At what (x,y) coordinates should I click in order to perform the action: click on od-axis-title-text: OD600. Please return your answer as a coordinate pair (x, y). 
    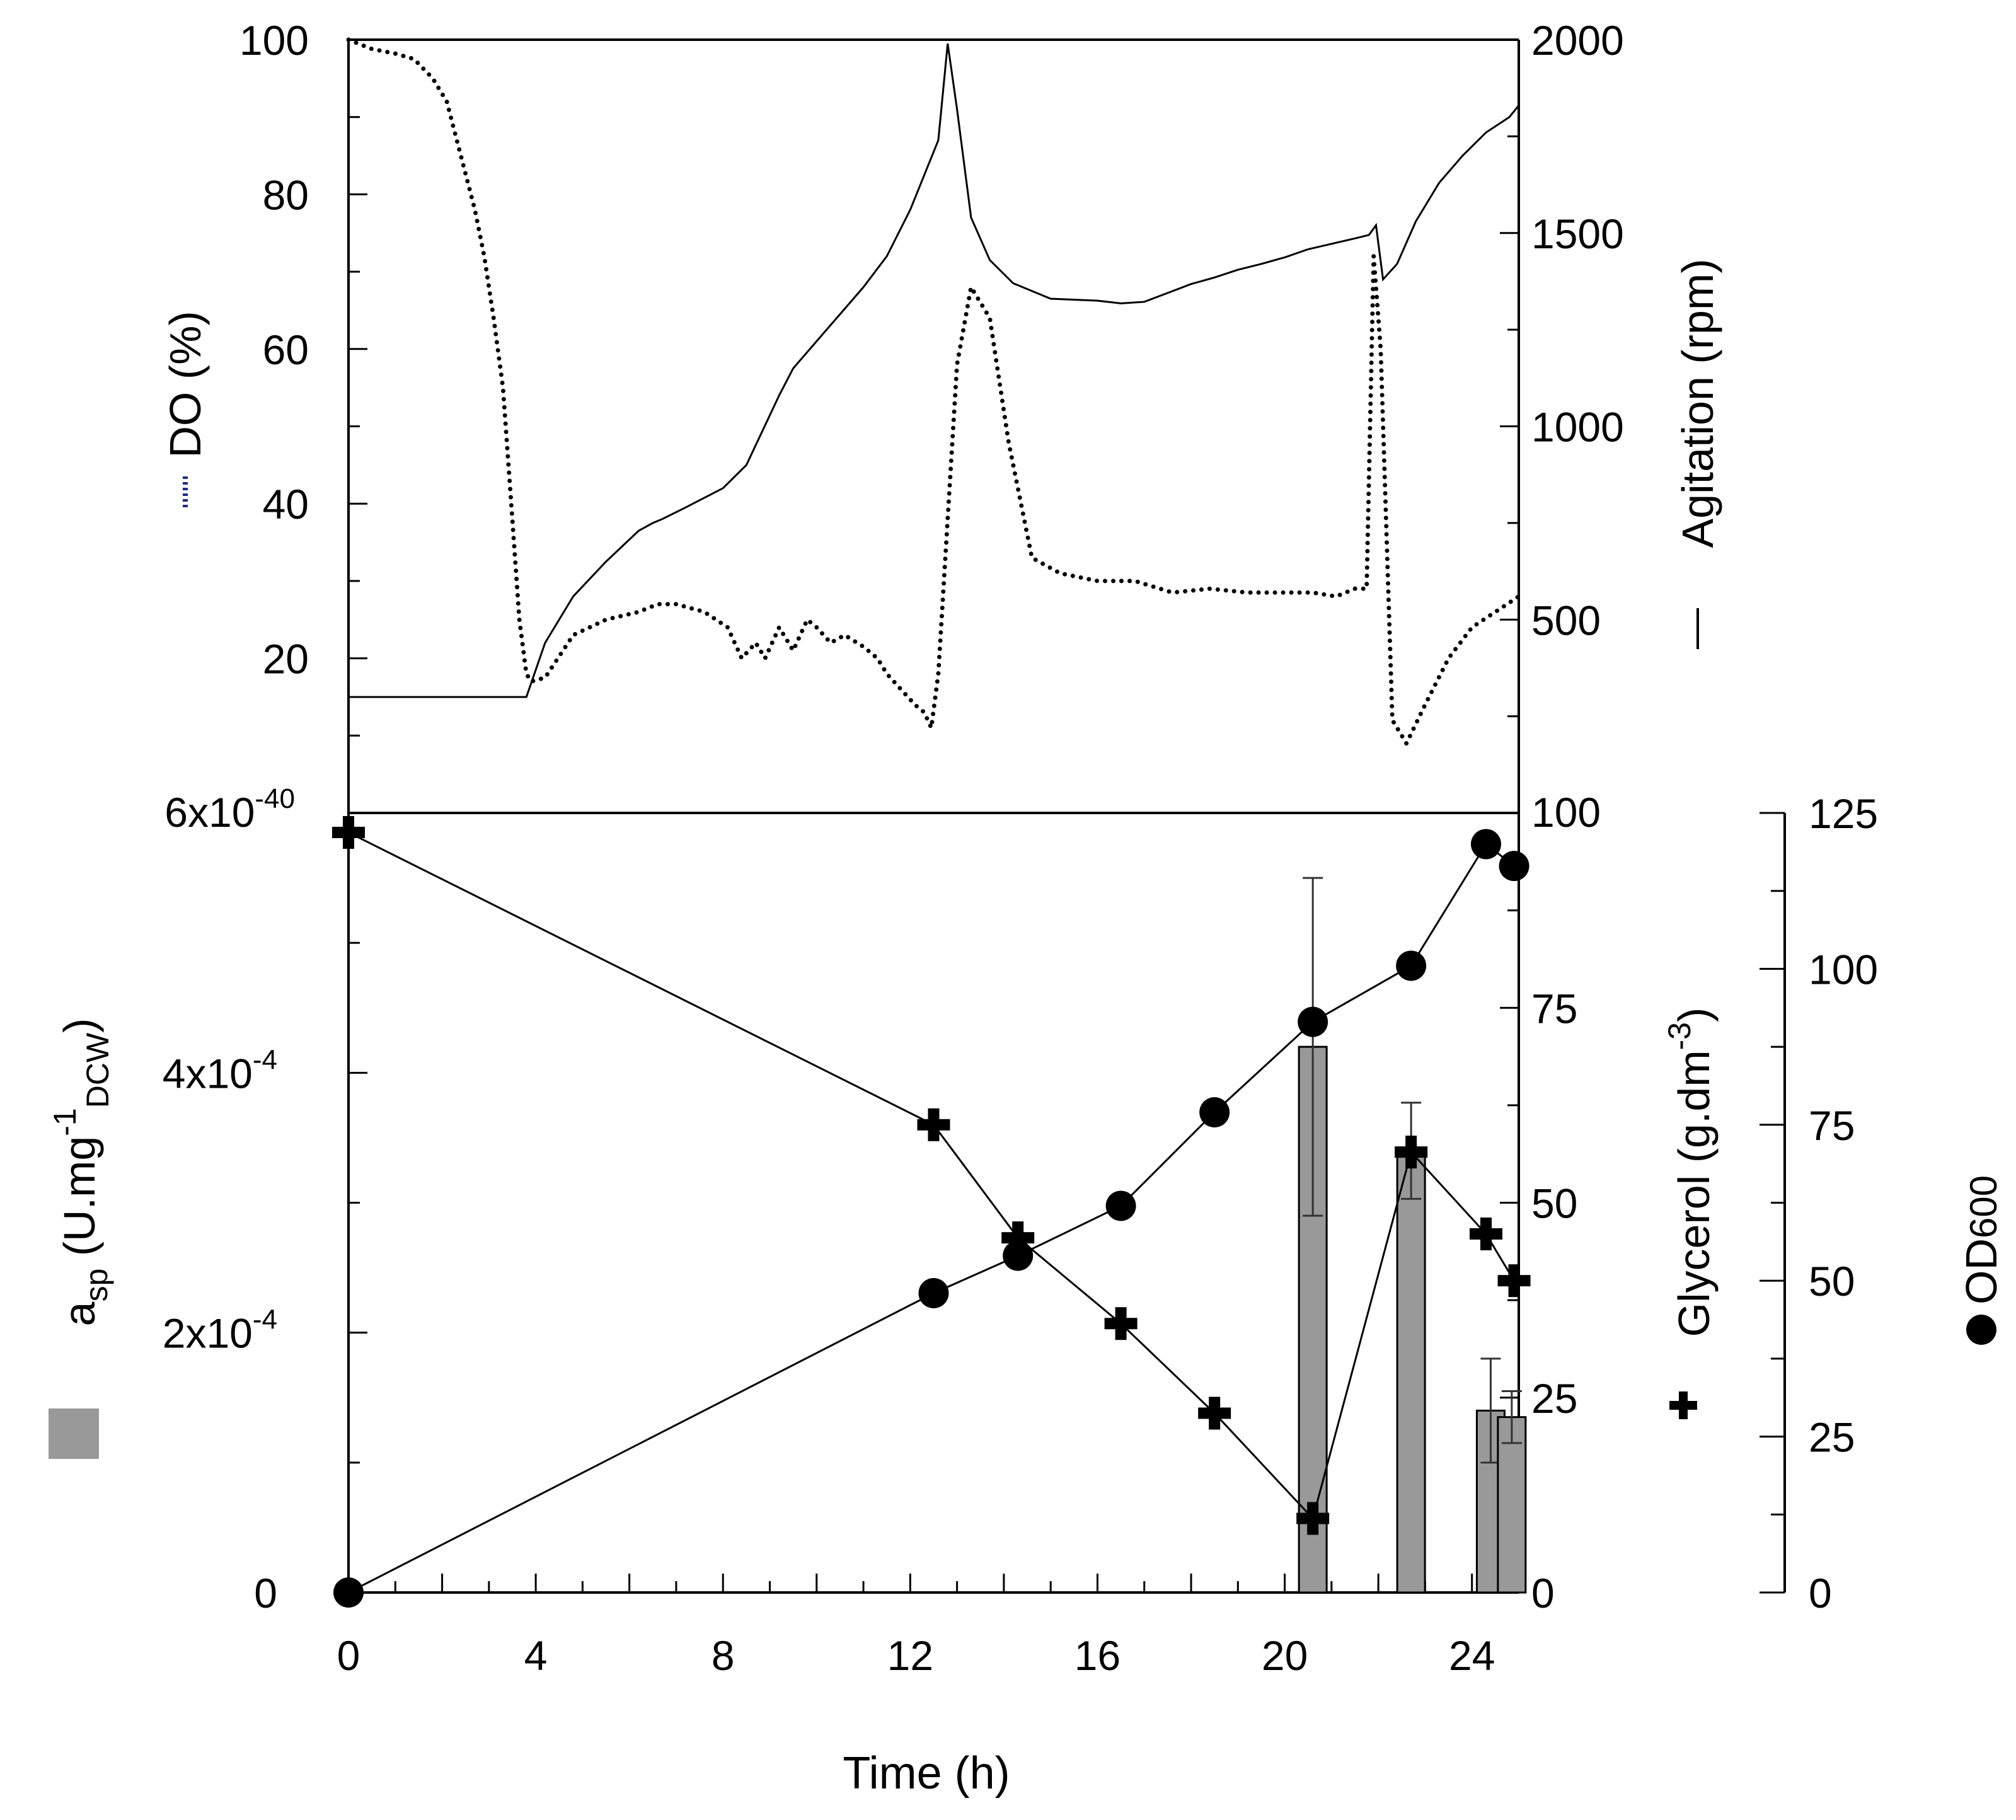
    Looking at the image, I should click on (1982, 1240).